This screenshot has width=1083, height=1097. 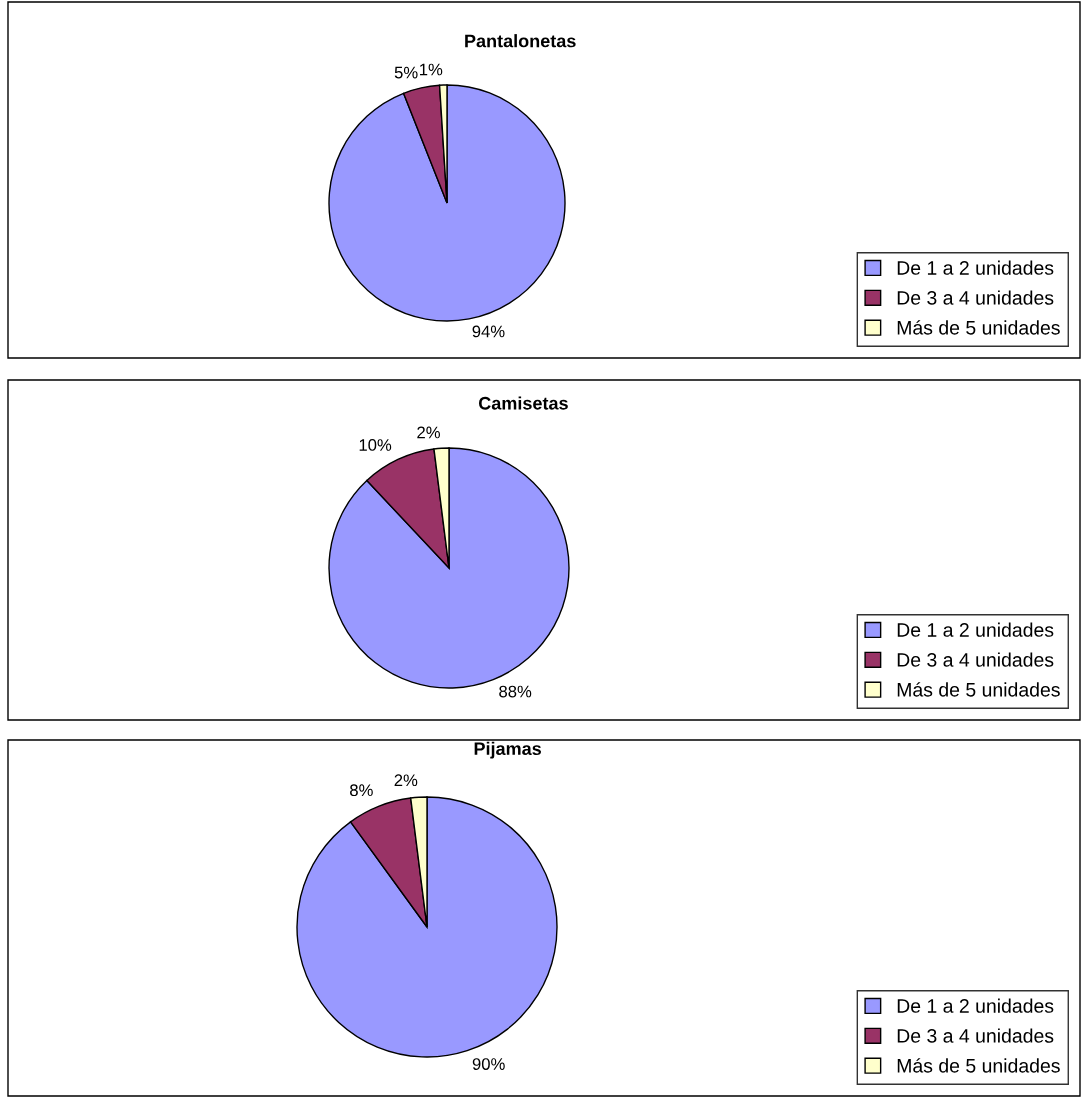 What do you see at coordinates (507, 750) in the screenshot?
I see `chart-title: Pijamas` at bounding box center [507, 750].